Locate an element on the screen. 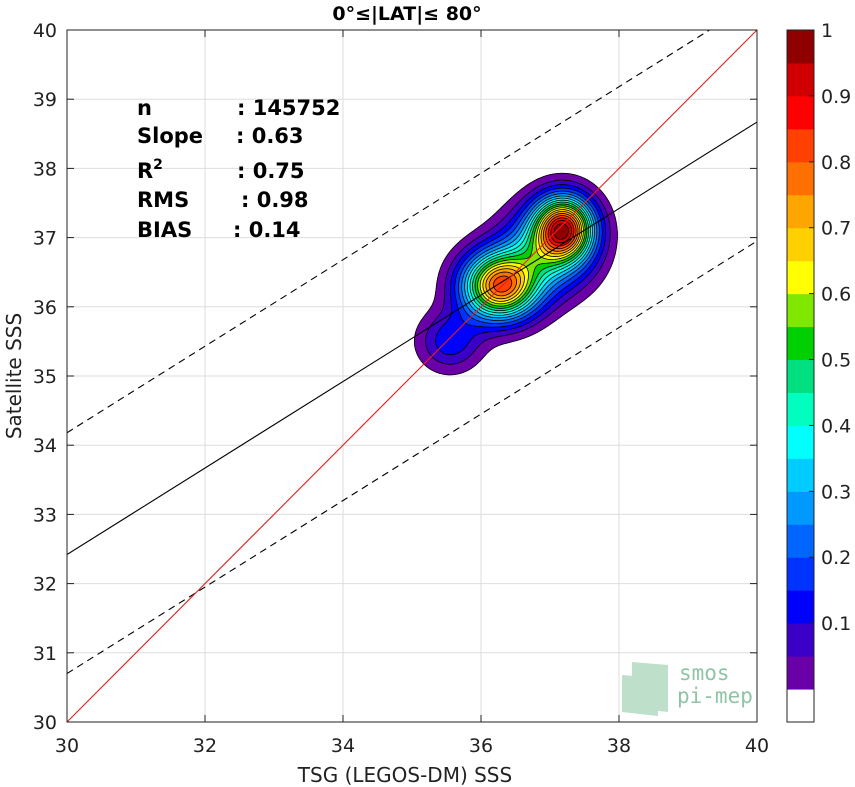 This screenshot has height=787, width=855. y-tick-label: 34 is located at coordinates (45, 446).